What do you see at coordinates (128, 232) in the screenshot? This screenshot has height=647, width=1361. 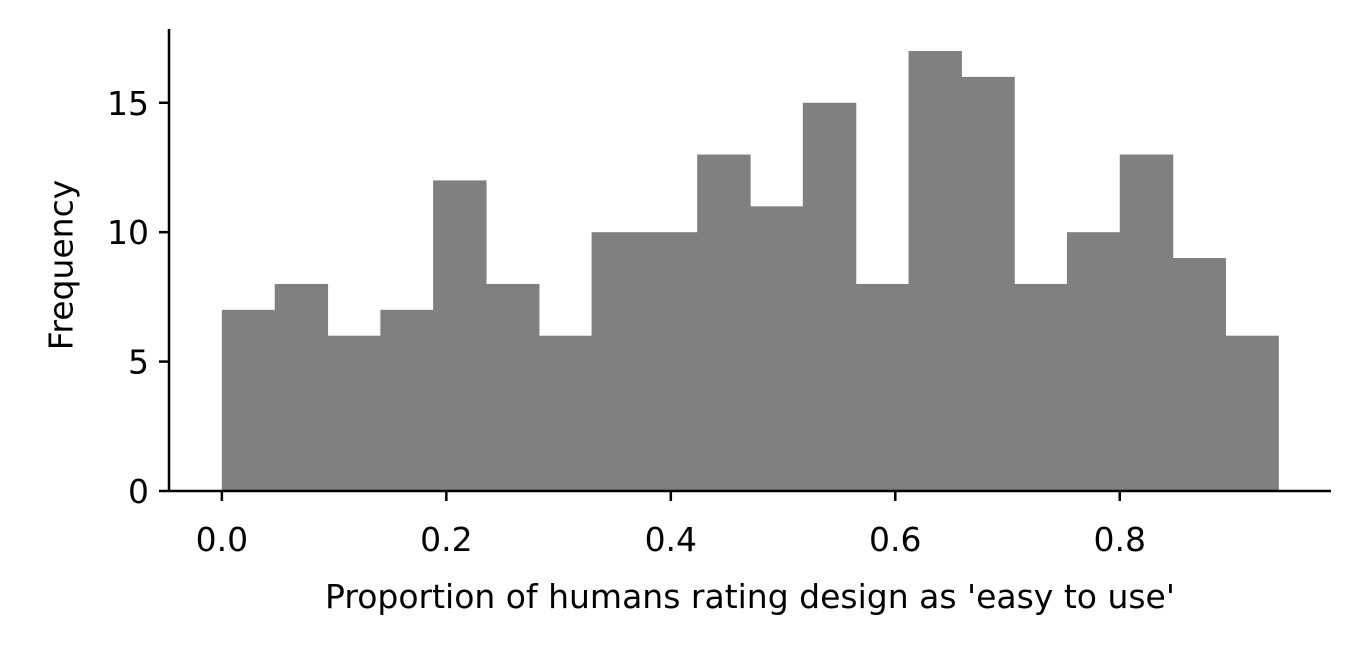 I see `y-tick-label: 10` at bounding box center [128, 232].